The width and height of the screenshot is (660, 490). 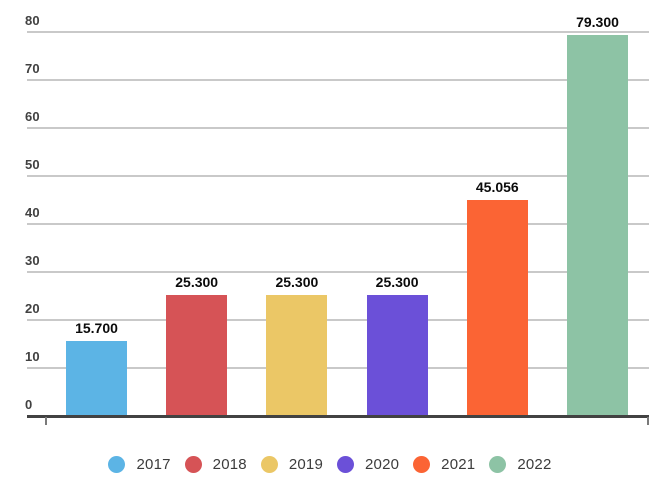 I want to click on legend-label: 2021, so click(x=458, y=464).